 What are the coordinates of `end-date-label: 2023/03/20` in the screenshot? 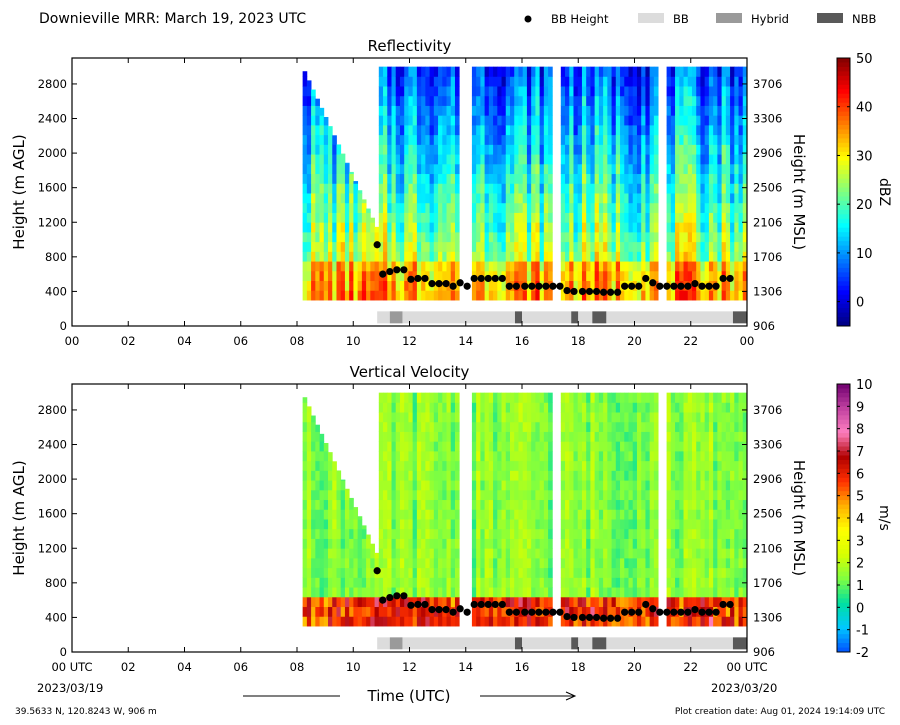 It's located at (744, 688).